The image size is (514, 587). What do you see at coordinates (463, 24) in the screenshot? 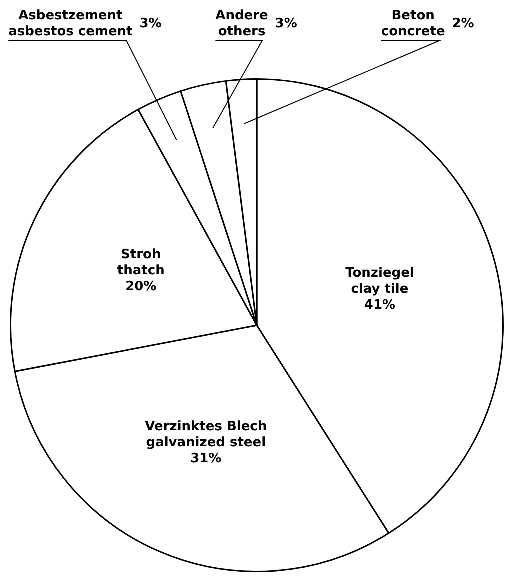
I see `data-label: 2%` at bounding box center [463, 24].